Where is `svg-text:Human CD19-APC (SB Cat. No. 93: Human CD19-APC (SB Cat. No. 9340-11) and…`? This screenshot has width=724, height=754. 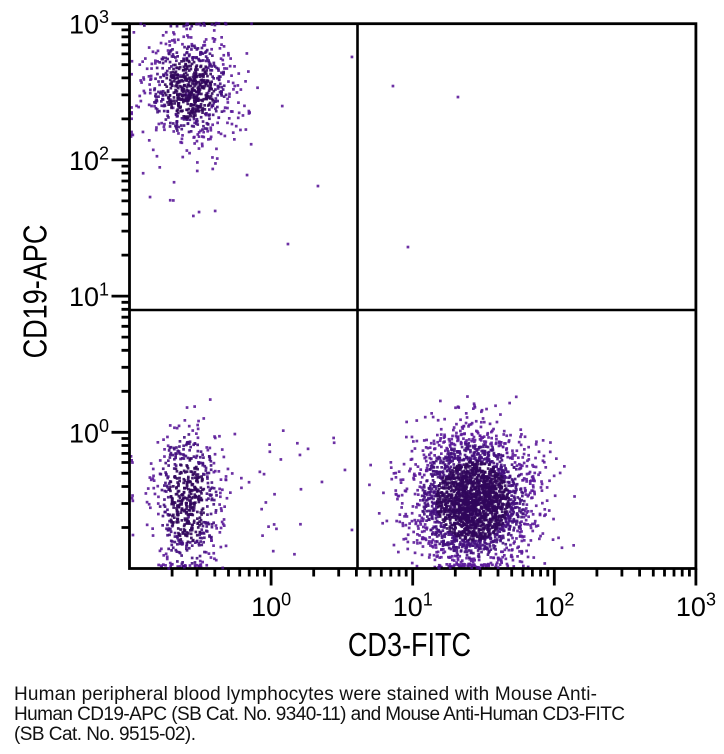
svg-text:Human CD19-APC (SB Cat. No. 93: Human CD19-APC (SB Cat. No. 9340-11) and… is located at coordinates (319, 714).